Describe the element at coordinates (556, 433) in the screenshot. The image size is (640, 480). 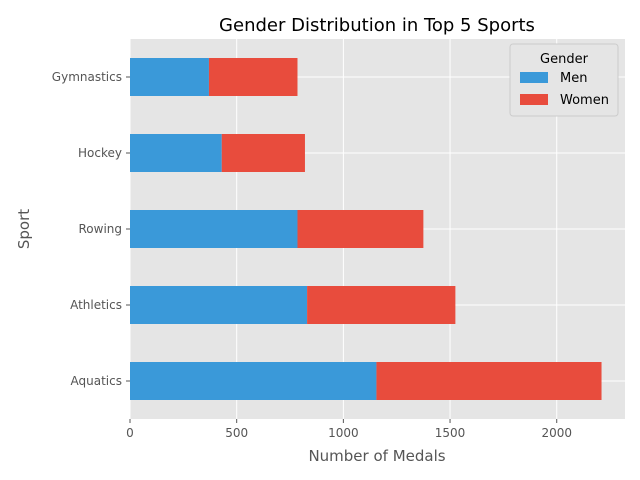
I see `x-tick-label: 2000` at that location.